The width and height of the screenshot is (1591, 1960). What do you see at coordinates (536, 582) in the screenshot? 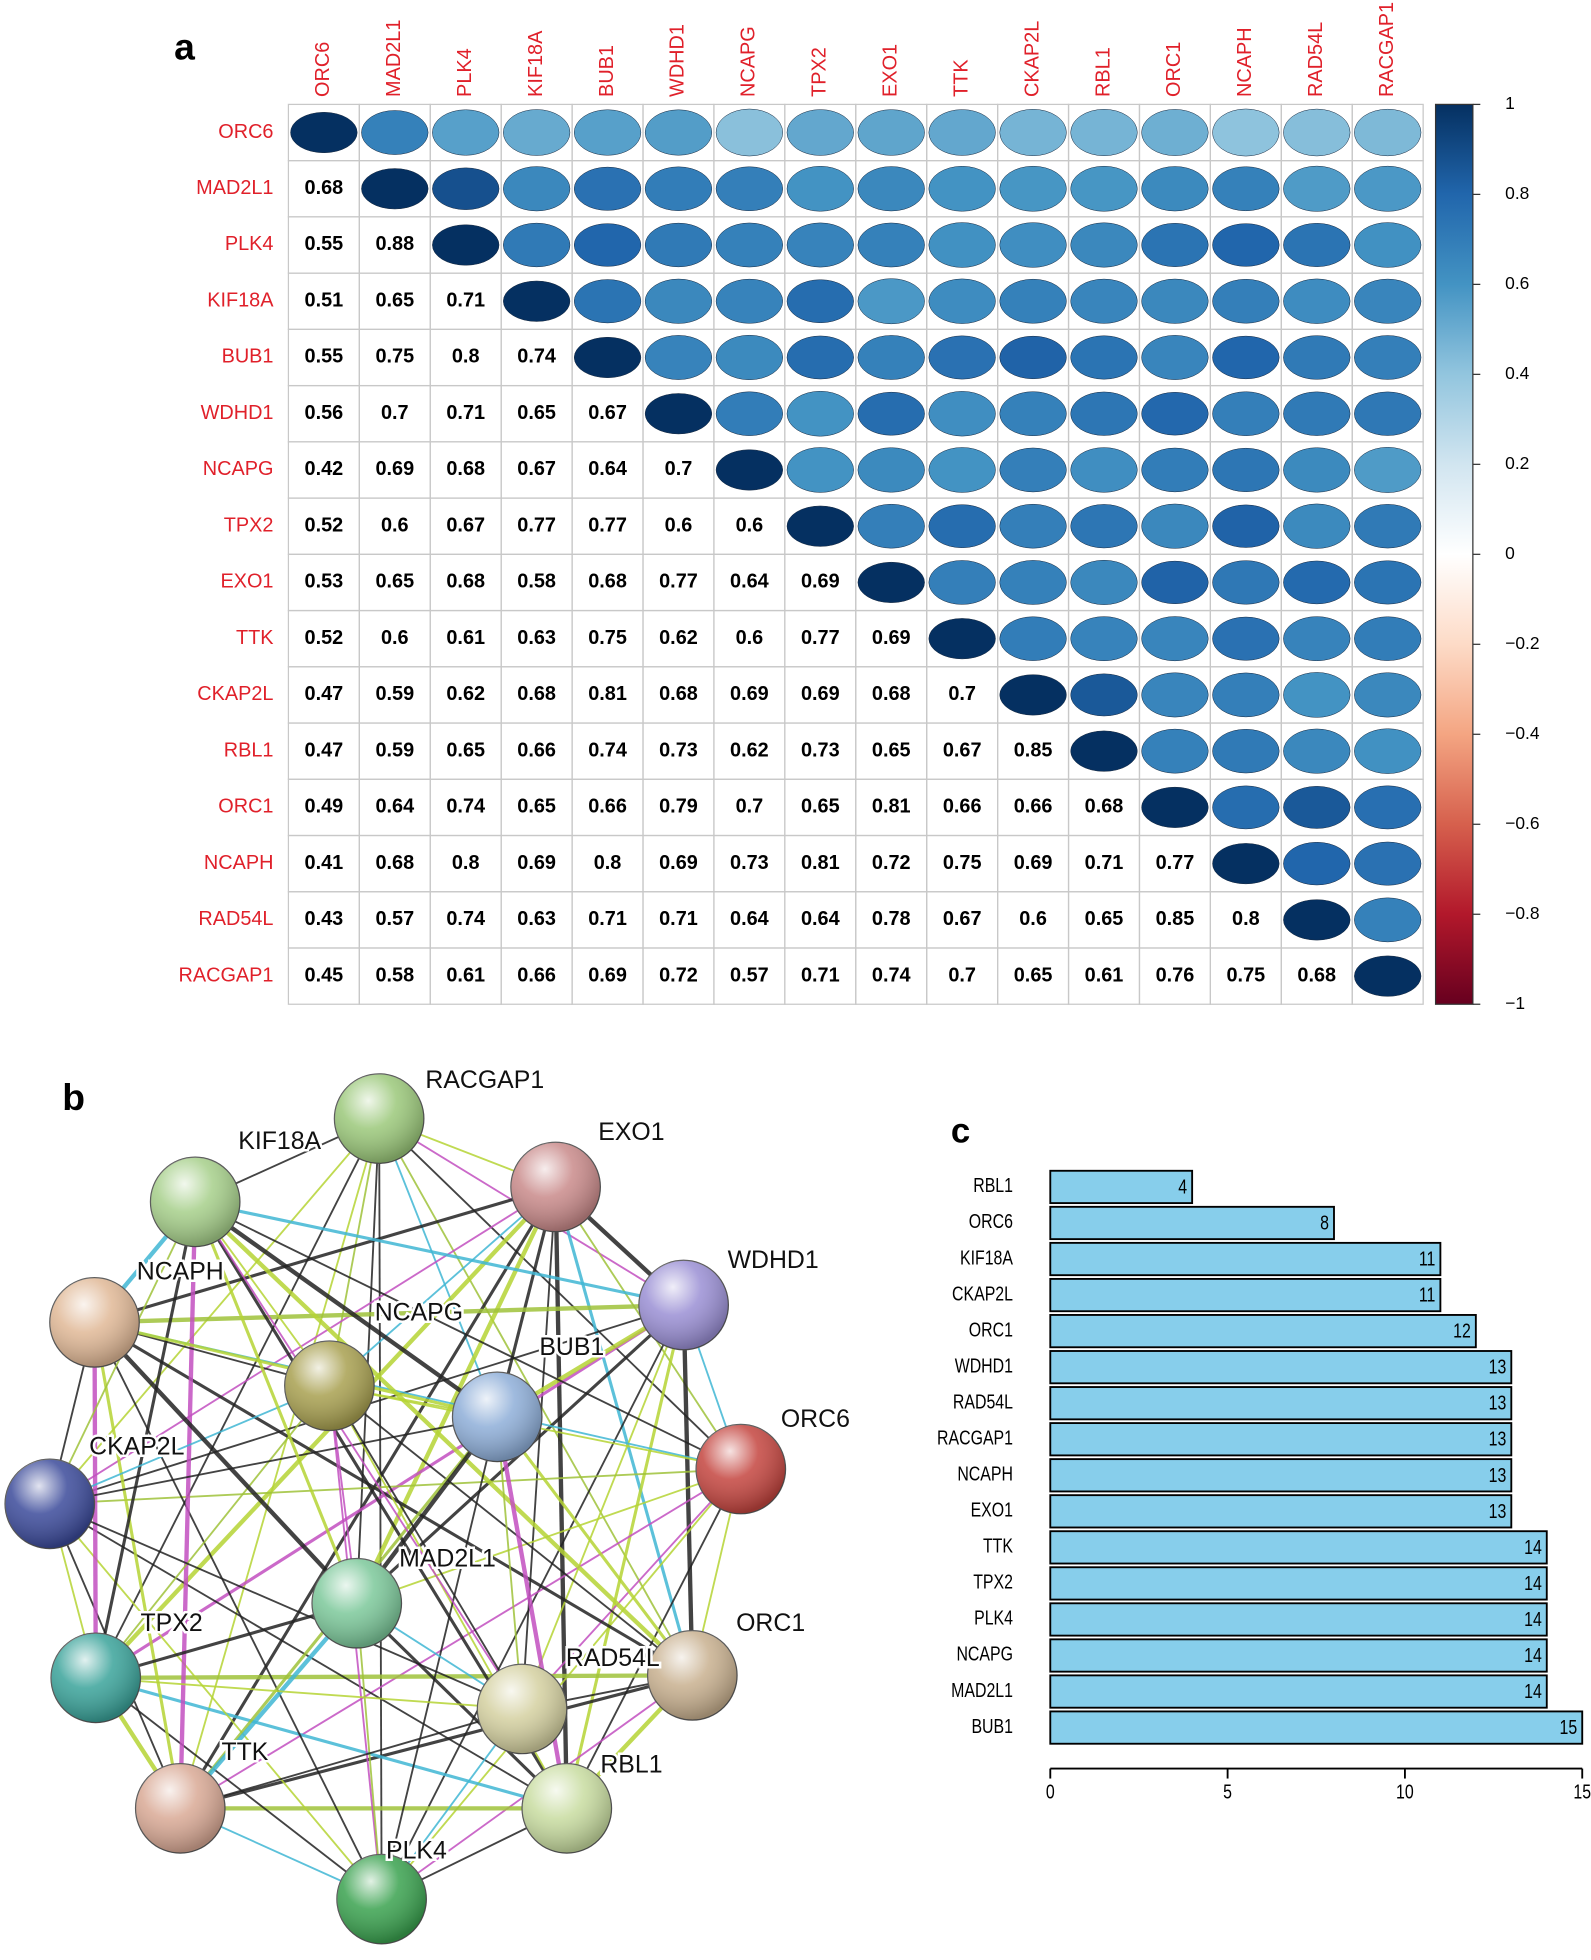
I see `value-label: 0.58` at bounding box center [536, 582].